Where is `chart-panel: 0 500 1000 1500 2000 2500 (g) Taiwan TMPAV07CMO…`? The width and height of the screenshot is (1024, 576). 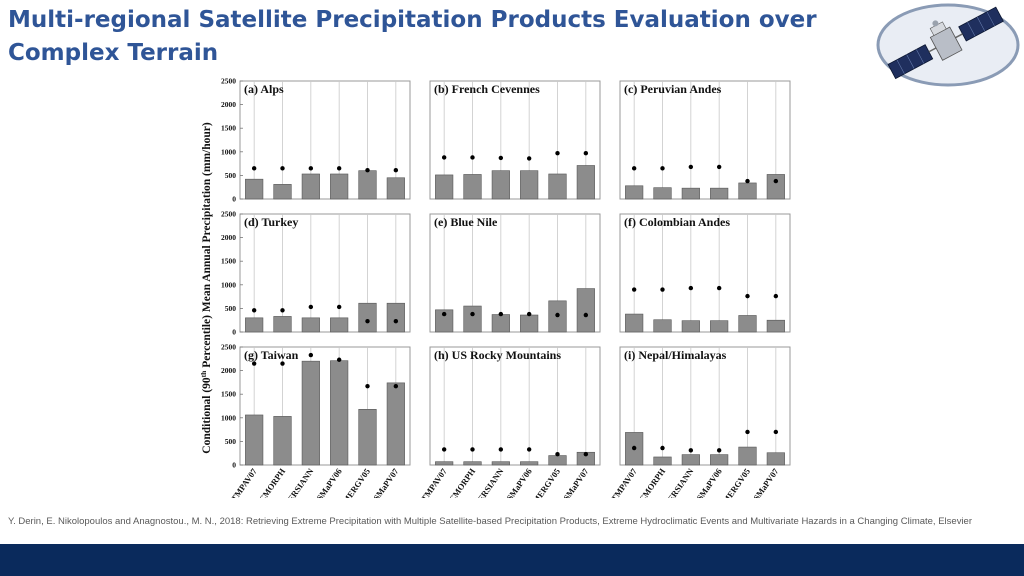
chart-panel: 0 500 1000 1500 2000 2500 (g) Taiwan TMPAV07CMO… is located at coordinates (316, 420).